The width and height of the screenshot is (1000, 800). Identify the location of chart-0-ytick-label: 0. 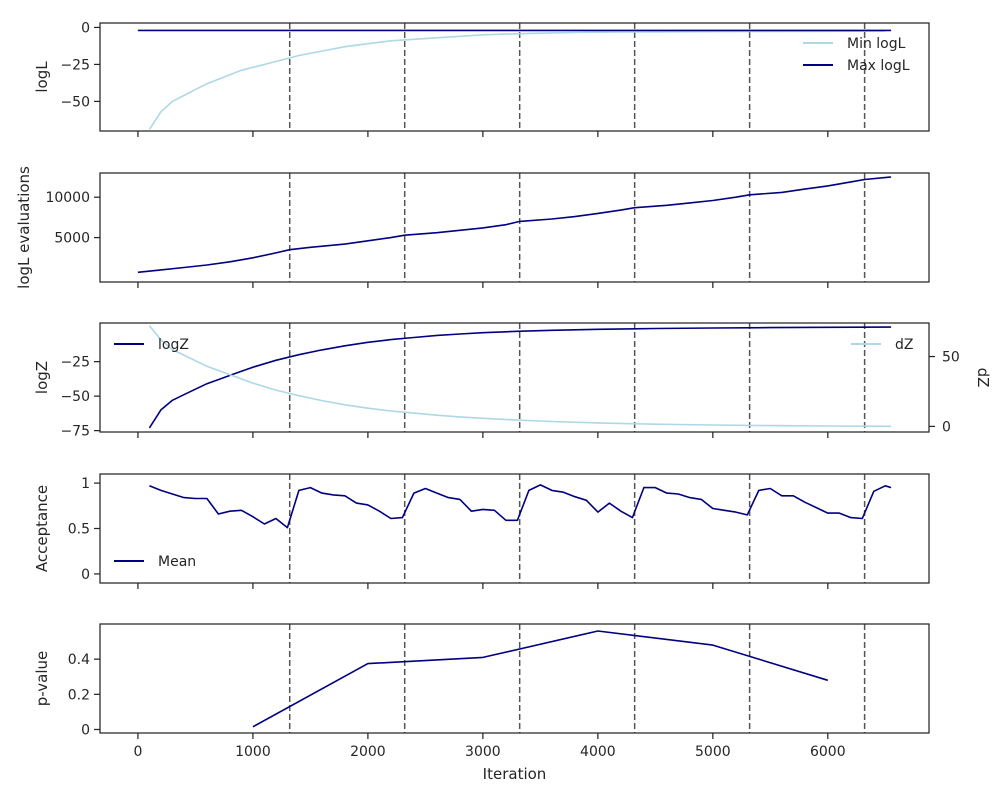
(85, 28).